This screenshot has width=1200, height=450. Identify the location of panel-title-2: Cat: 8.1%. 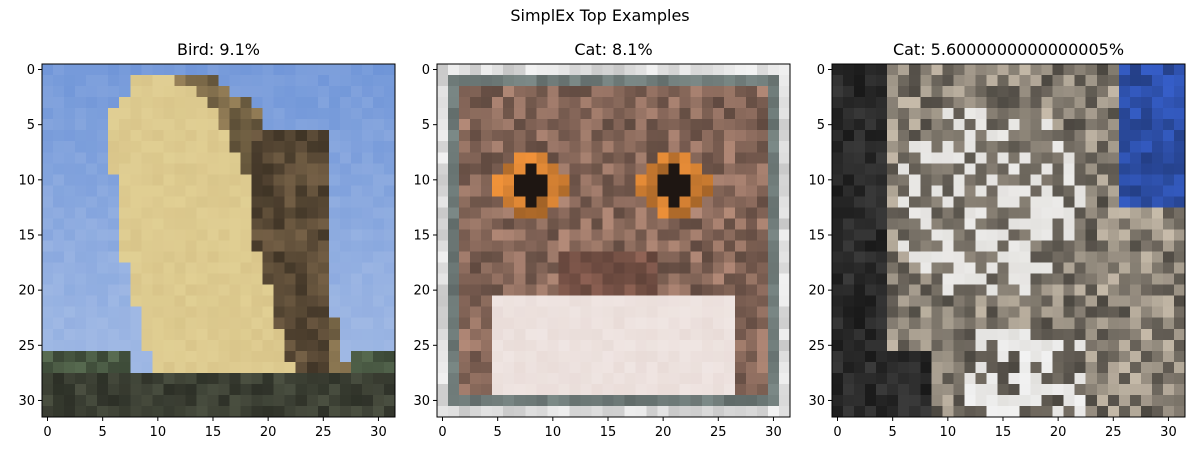
(613, 49).